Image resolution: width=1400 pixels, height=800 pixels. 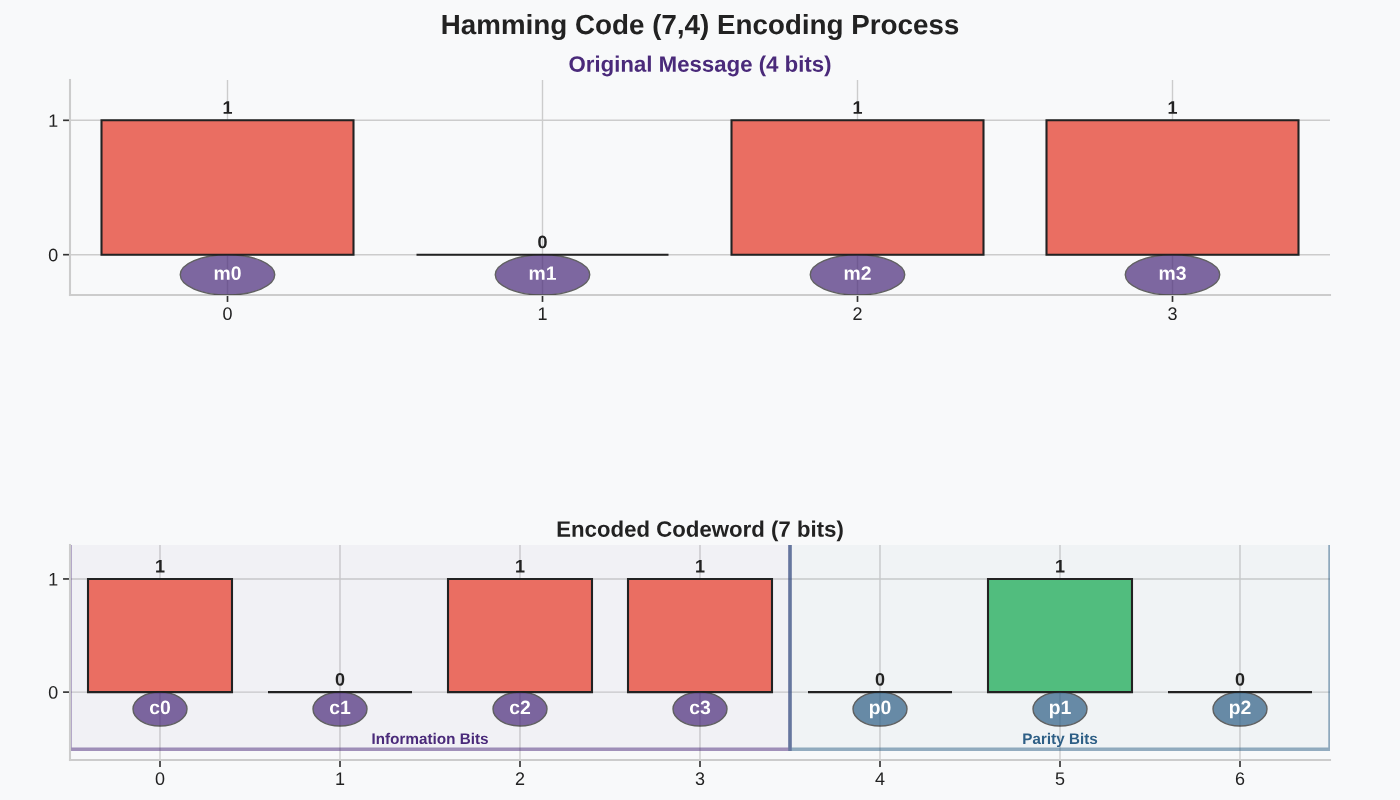 I want to click on annotation: c3, so click(x=700, y=707).